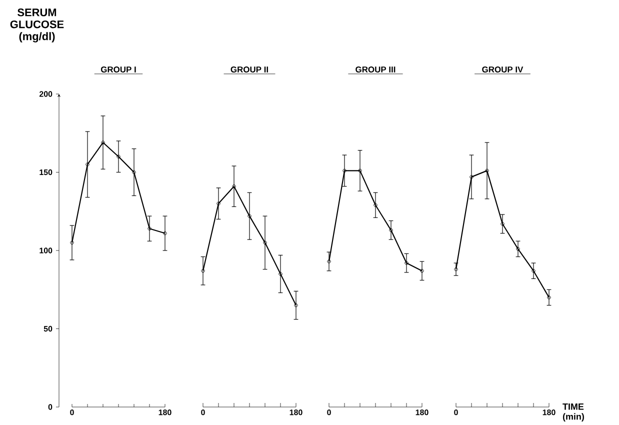 The height and width of the screenshot is (425, 619). Describe the element at coordinates (503, 69) in the screenshot. I see `chart-title: GROUP IV` at that location.